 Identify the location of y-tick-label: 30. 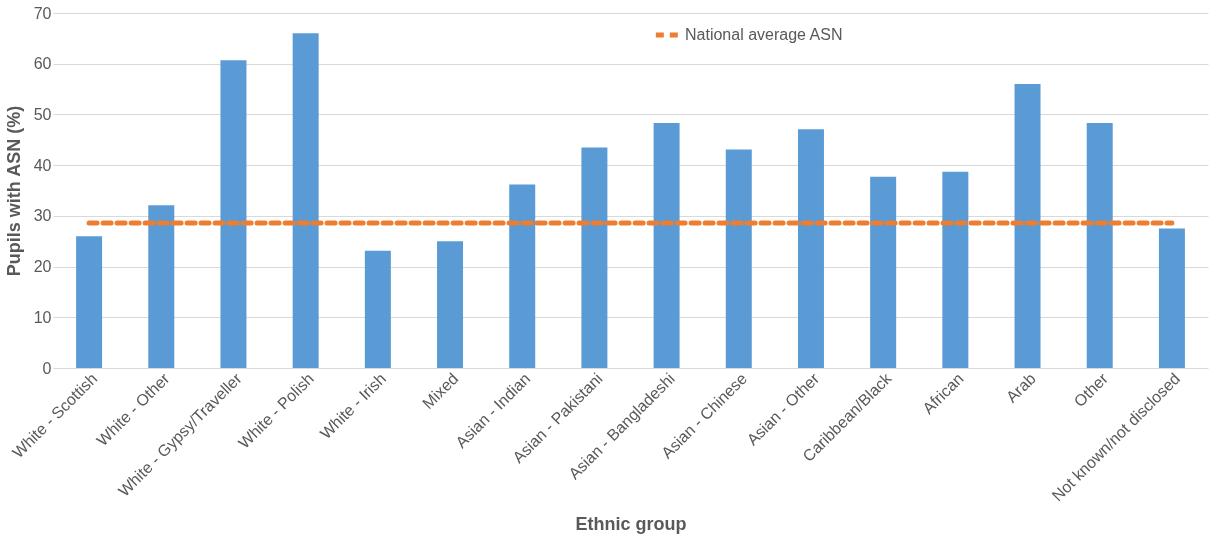
(42, 216).